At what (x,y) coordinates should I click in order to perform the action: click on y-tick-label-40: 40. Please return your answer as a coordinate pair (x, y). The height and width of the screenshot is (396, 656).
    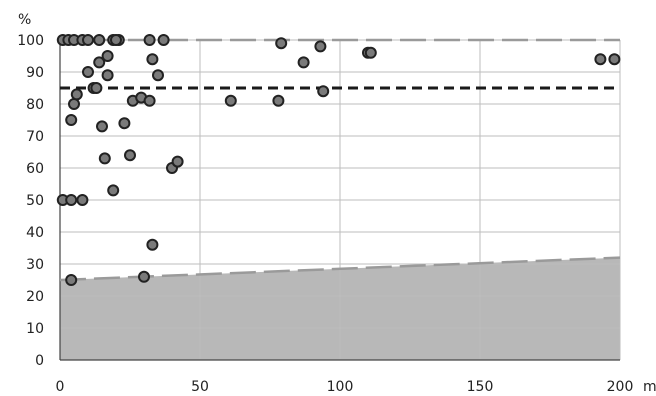
    Looking at the image, I should click on (35, 233).